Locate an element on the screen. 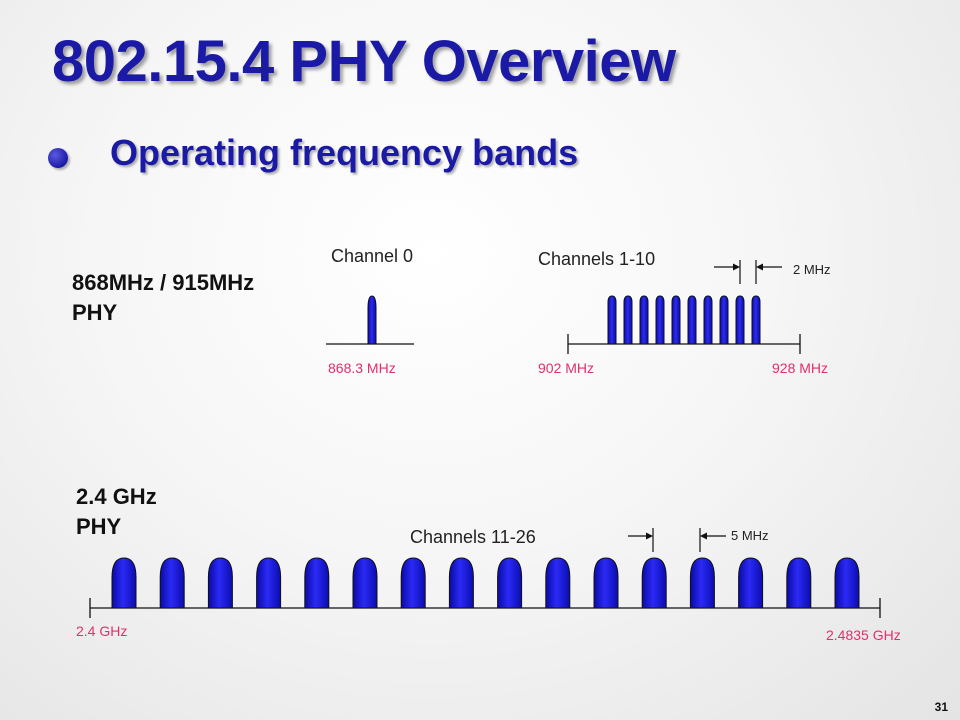 The width and height of the screenshot is (960, 720). high-band-spacing-marker is located at coordinates (677, 540).